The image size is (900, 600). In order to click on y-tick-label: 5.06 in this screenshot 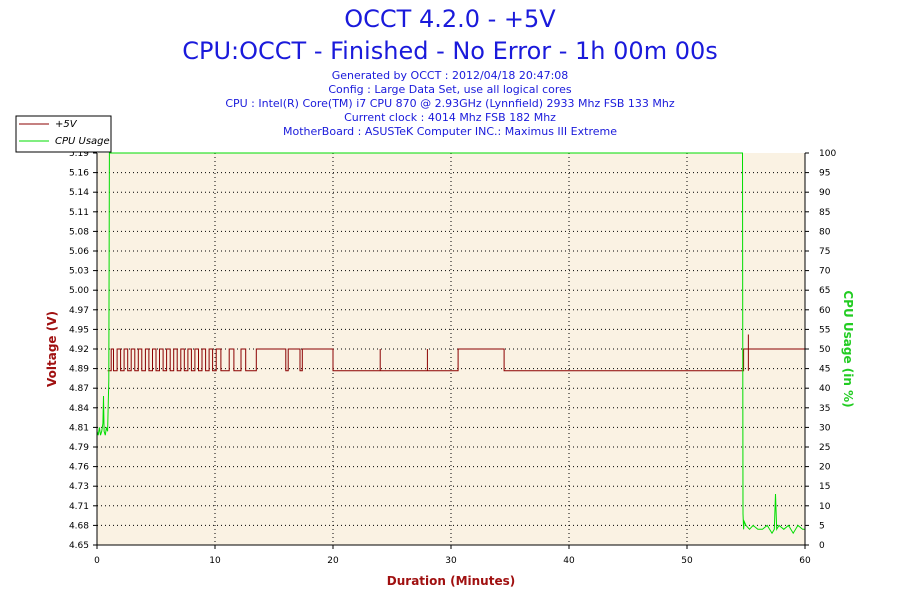, I will do `click(79, 252)`.